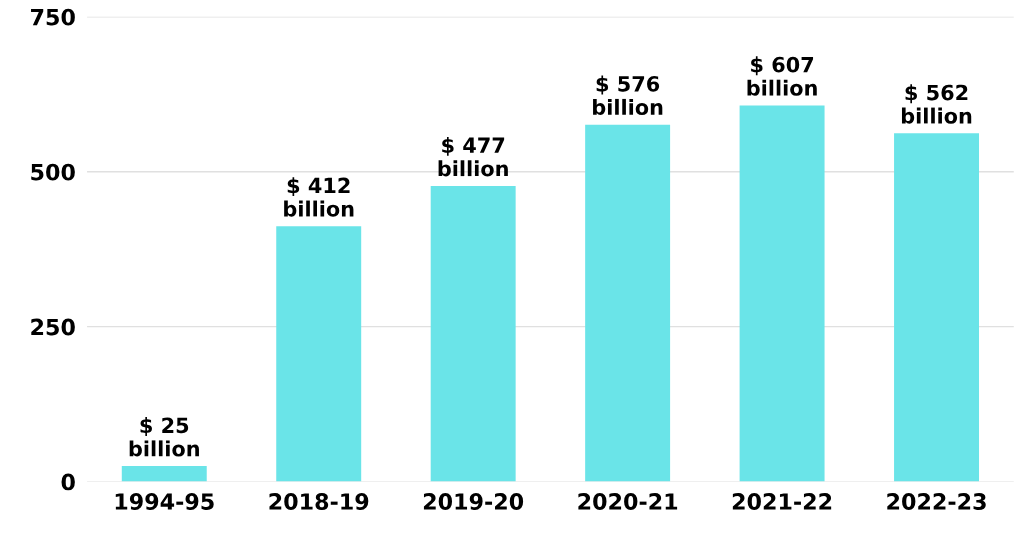  What do you see at coordinates (782, 501) in the screenshot?
I see `x-tick-label: 2021-22` at bounding box center [782, 501].